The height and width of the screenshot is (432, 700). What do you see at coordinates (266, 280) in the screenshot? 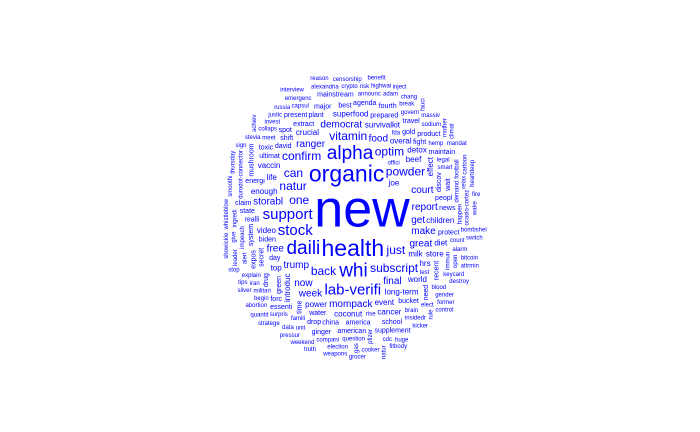
I see `word-drug: drug` at bounding box center [266, 280].